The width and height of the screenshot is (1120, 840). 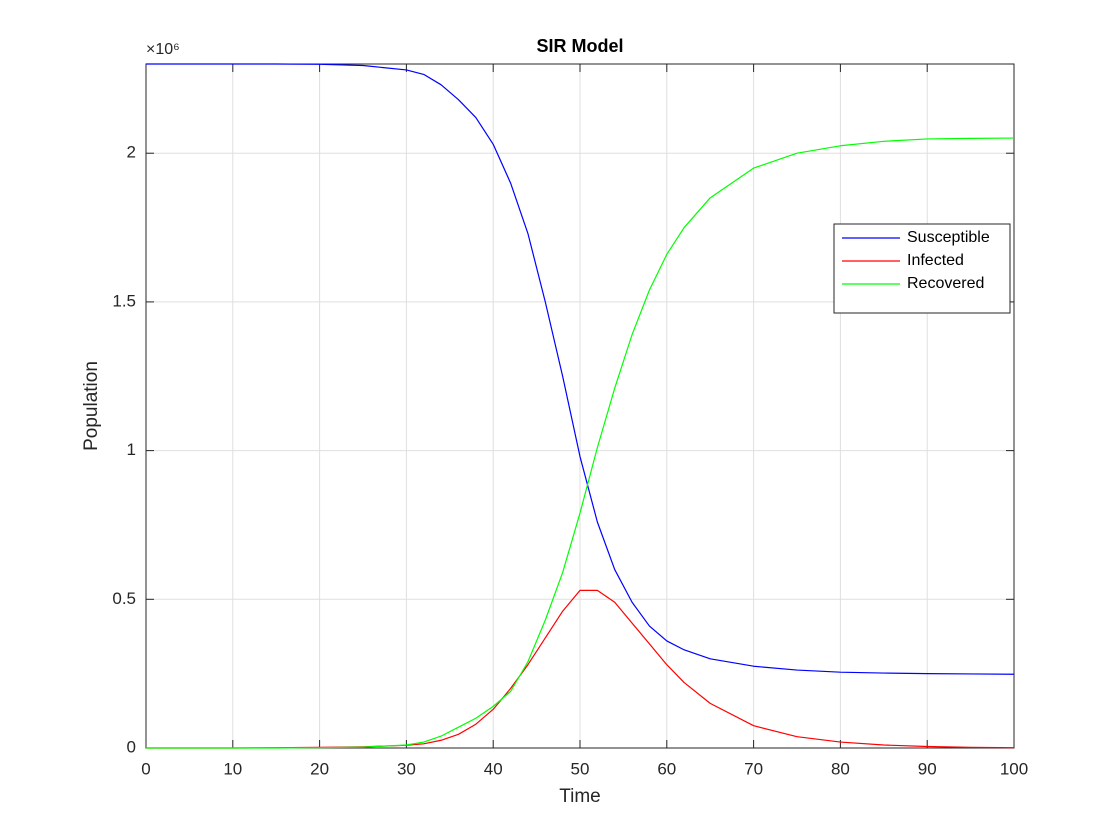 I want to click on chart-title: SIR Model, so click(x=579, y=46).